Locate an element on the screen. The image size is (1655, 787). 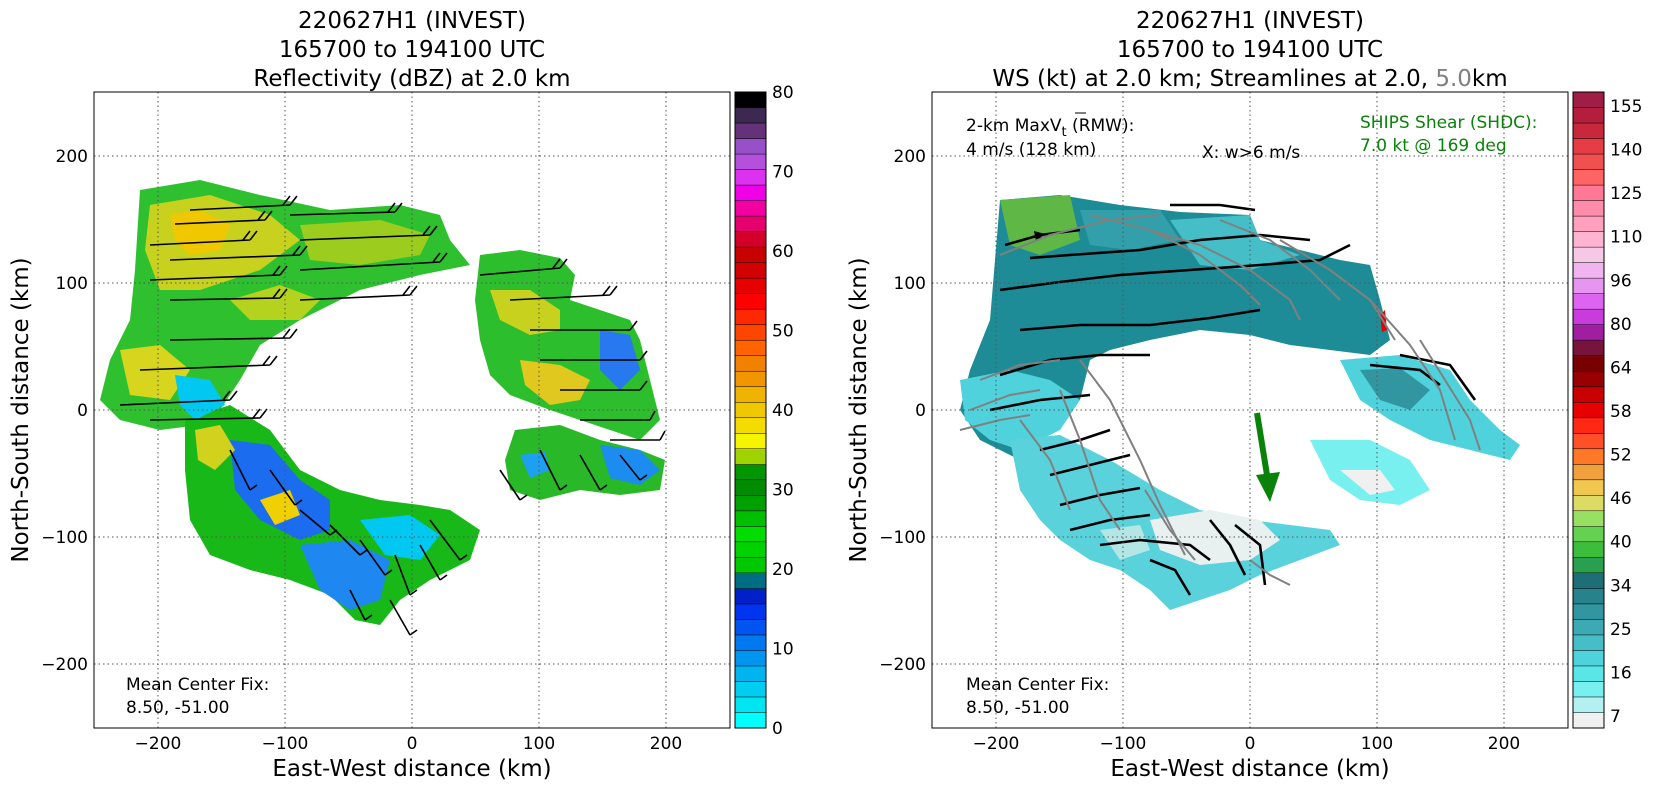
right-x-tick-label: 200 is located at coordinates (1504, 744).